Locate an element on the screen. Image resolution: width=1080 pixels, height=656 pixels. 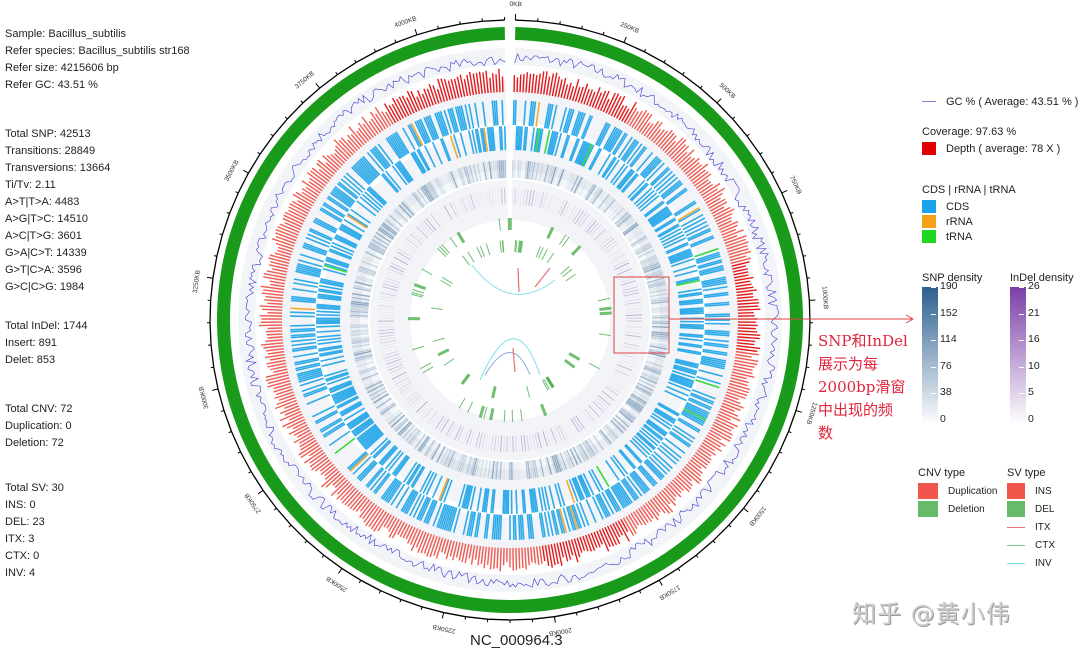
indel-stats: Total InDel: 1744 Insert: 891 Delet: 853 is located at coordinates (46, 343).